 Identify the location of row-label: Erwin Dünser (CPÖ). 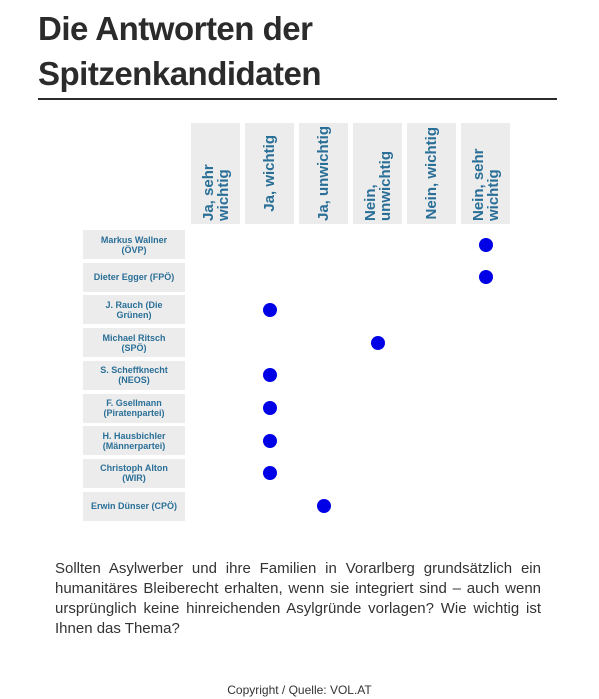
(134, 506).